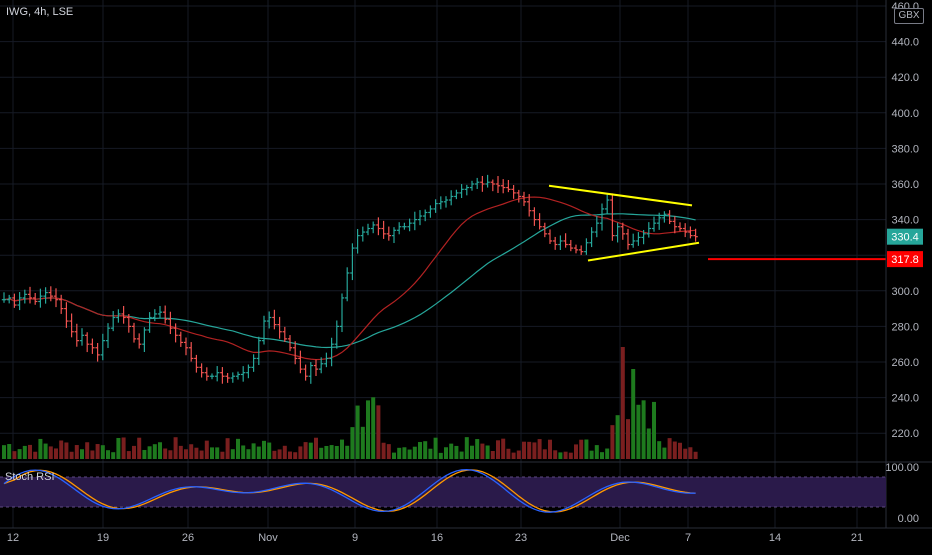  Describe the element at coordinates (521, 538) in the screenshot. I see `time-tick-label: 23` at that location.